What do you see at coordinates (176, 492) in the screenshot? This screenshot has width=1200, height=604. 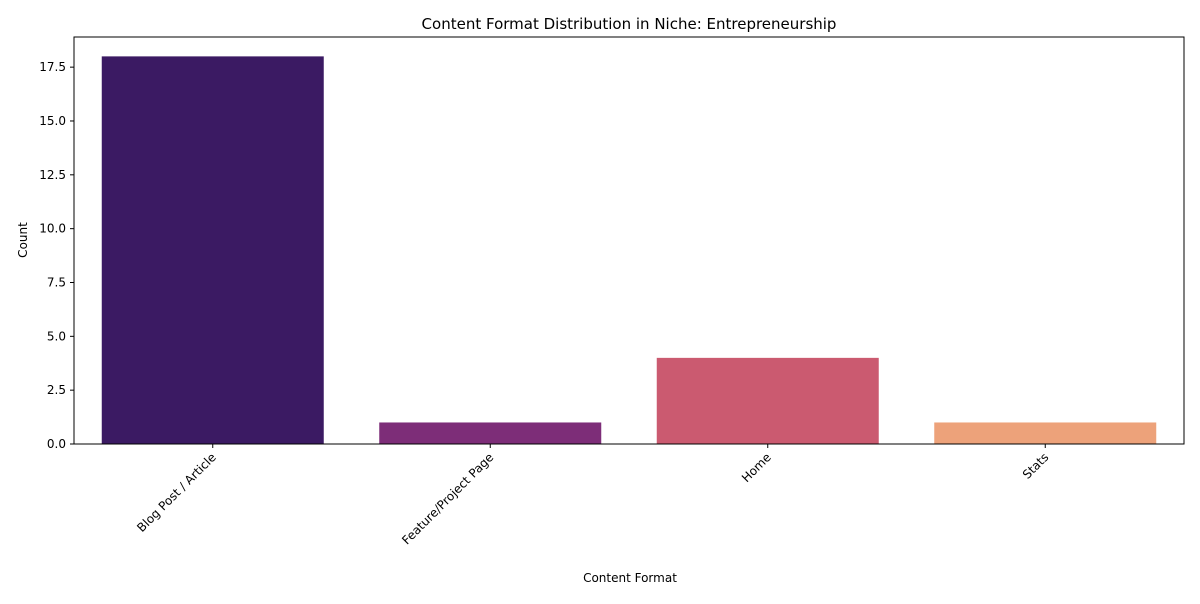 I see `x-tick-label: Blog Post / Article` at bounding box center [176, 492].